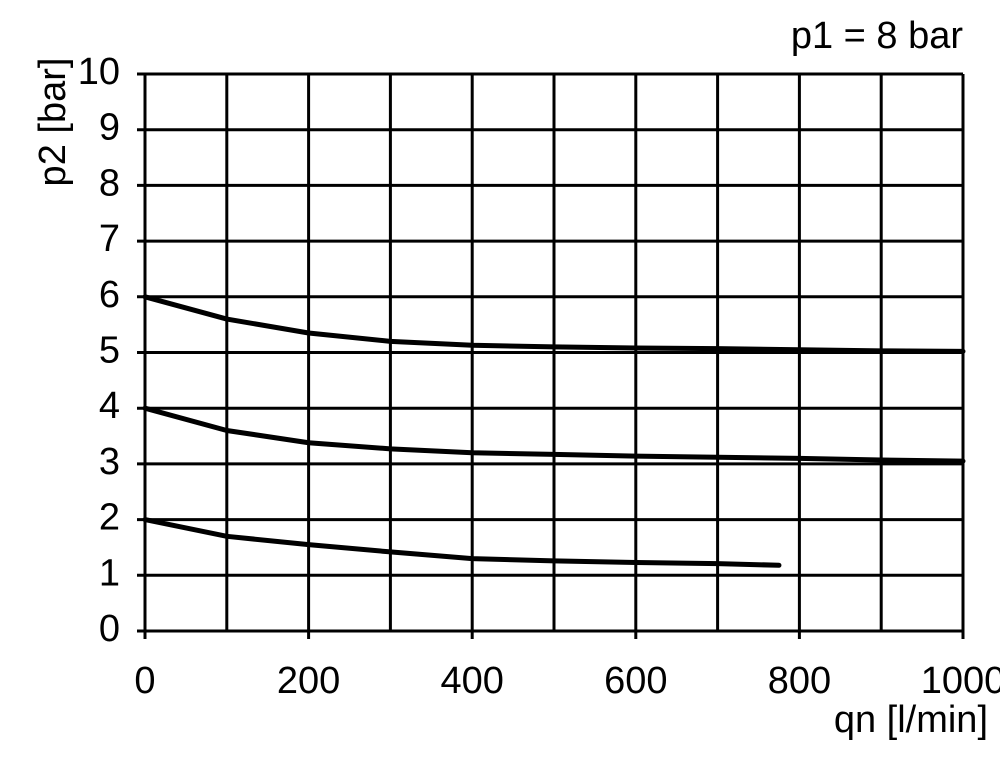  Describe the element at coordinates (109, 351) in the screenshot. I see `y-tick-label: 5` at that location.